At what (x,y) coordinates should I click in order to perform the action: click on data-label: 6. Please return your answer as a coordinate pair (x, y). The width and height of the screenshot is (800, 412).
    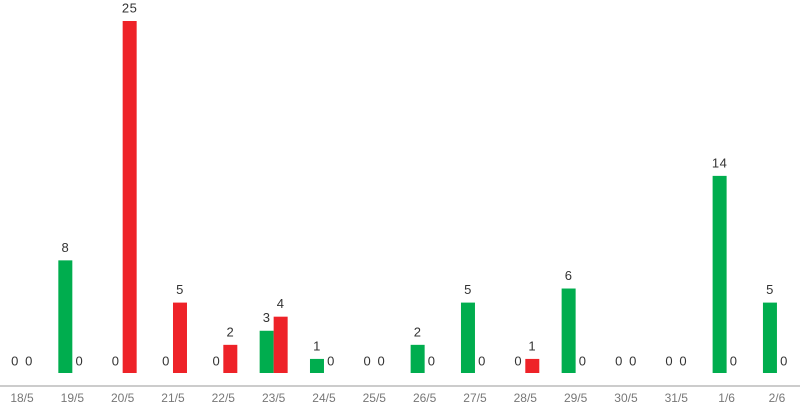
    Looking at the image, I should click on (569, 275).